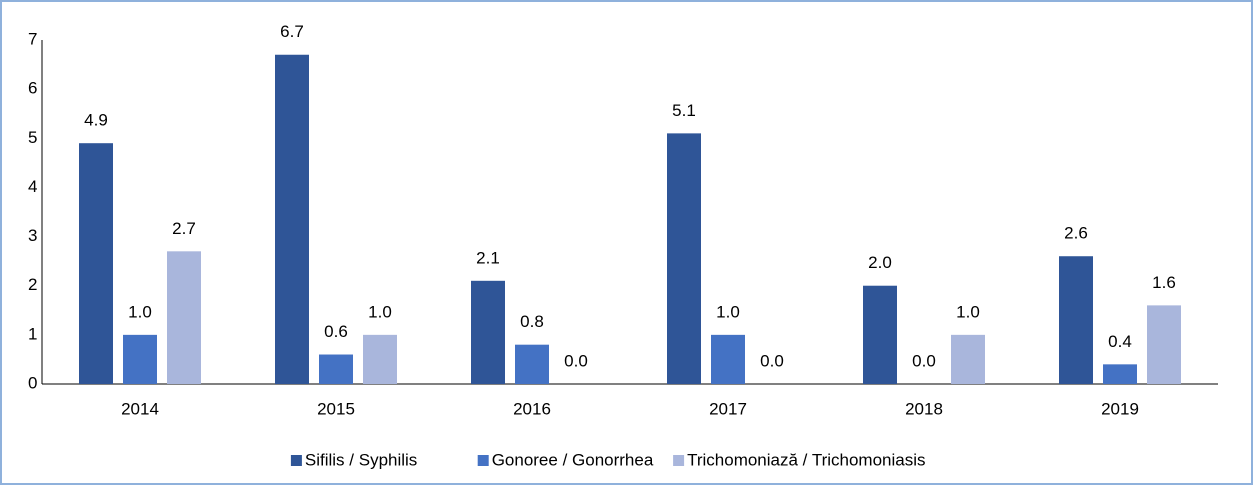  I want to click on x-tick-label: 2015, so click(336, 408).